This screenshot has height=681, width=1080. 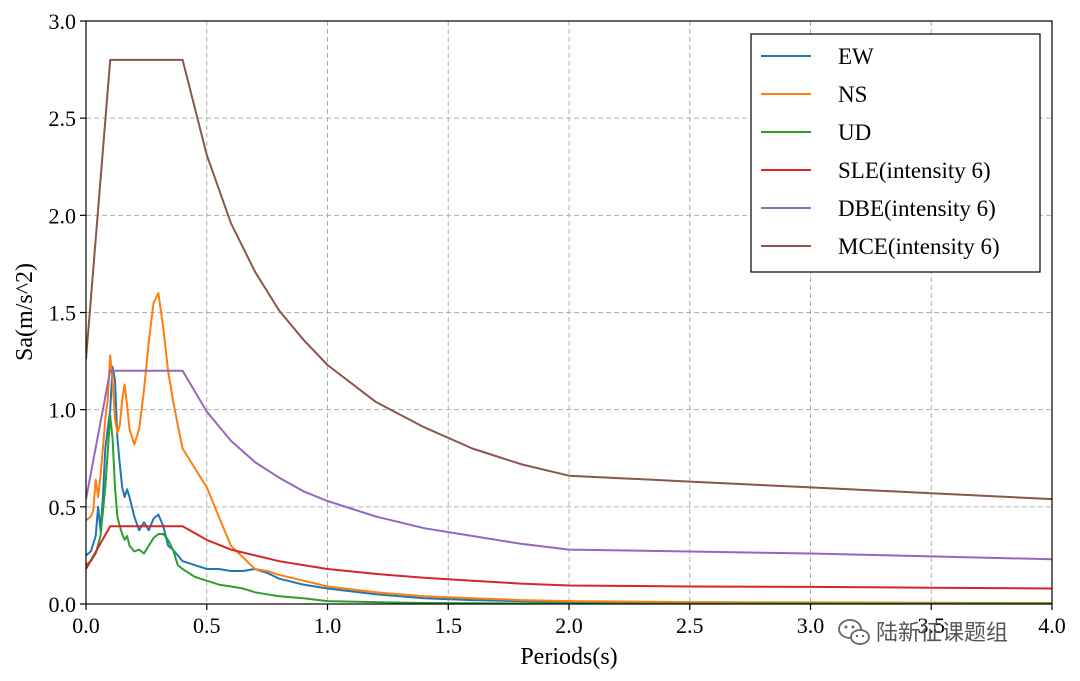 I want to click on y-tick-label: 1.5, so click(x=63, y=313).